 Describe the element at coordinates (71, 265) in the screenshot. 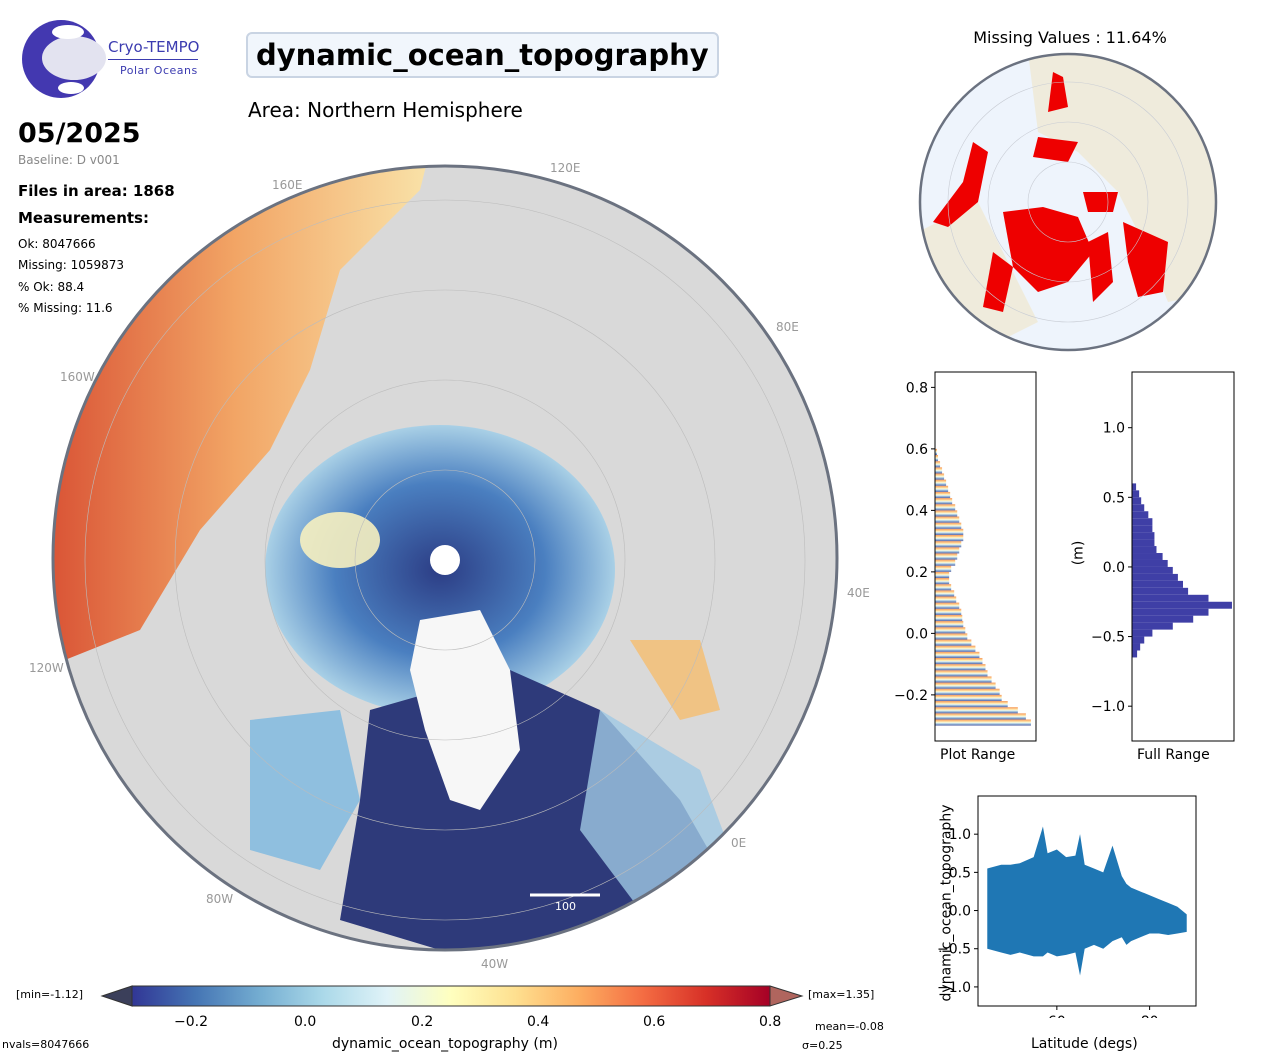

I see `stat-missing: Missing: 1059873` at that location.